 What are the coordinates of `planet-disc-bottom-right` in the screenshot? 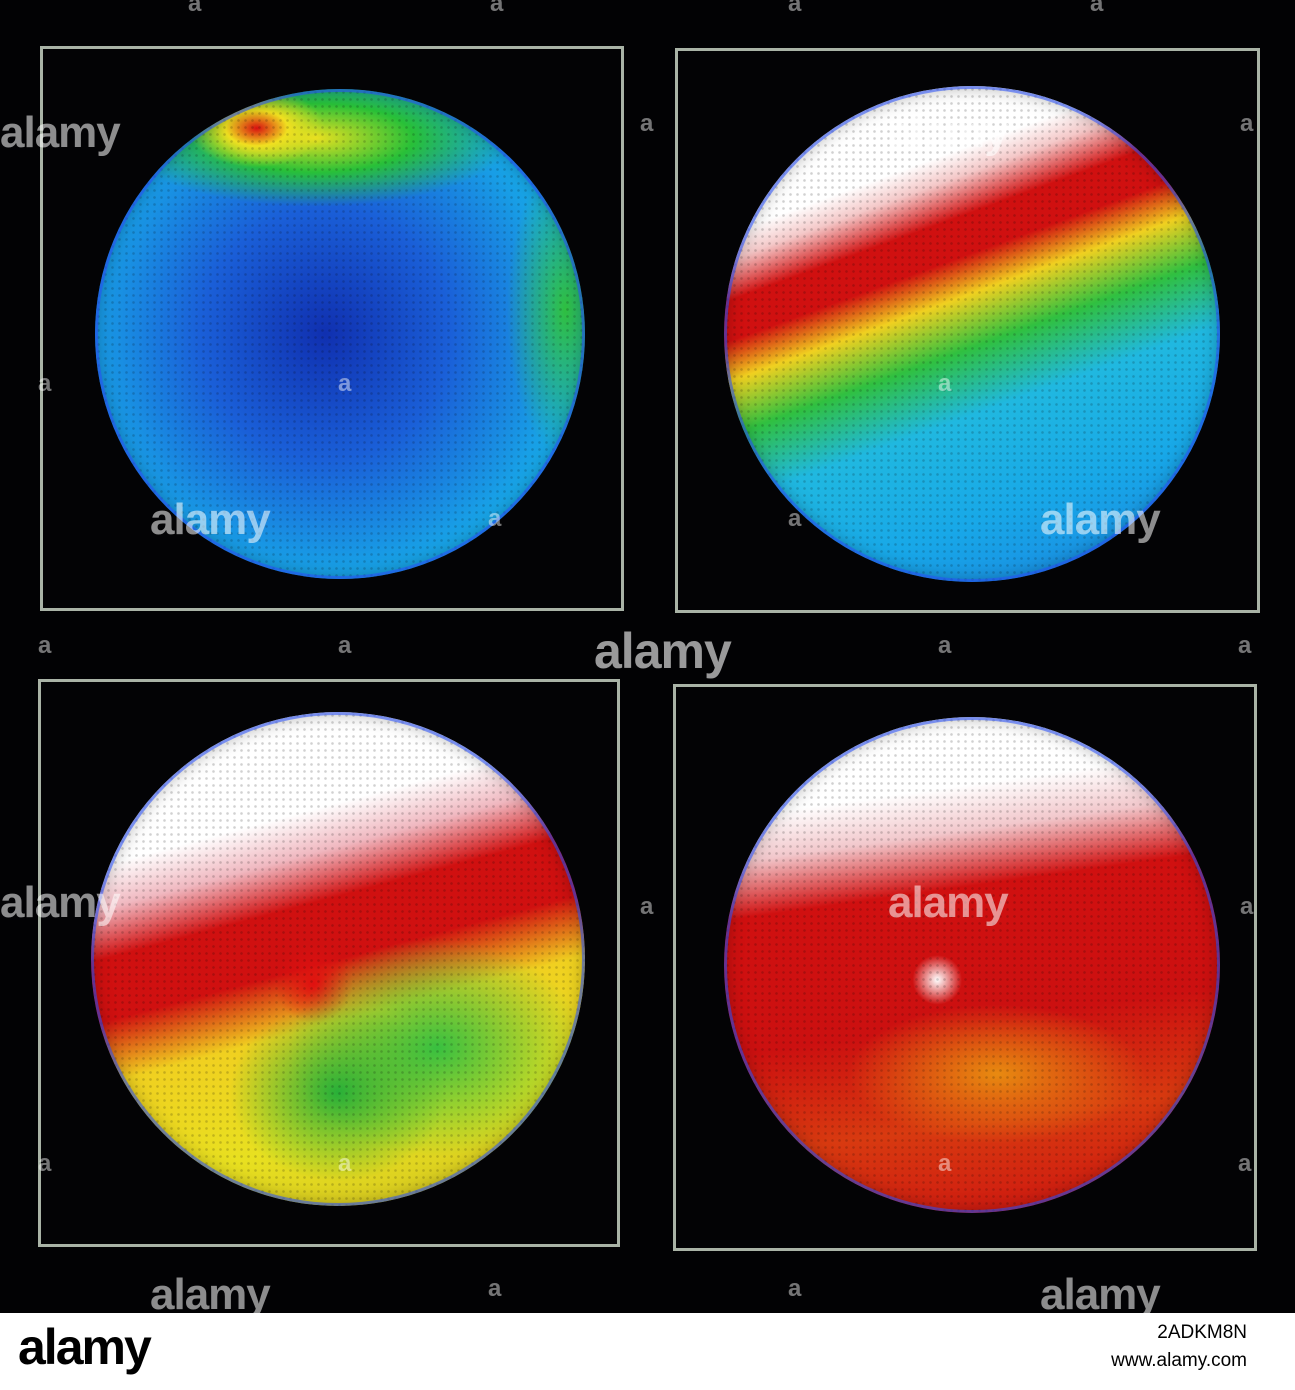 It's located at (972, 965).